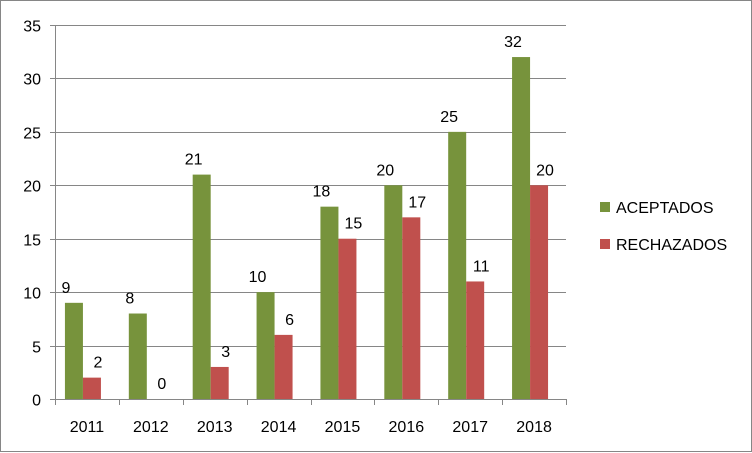 This screenshot has height=453, width=752. Describe the element at coordinates (322, 192) in the screenshot. I see `data-label: 18` at that location.